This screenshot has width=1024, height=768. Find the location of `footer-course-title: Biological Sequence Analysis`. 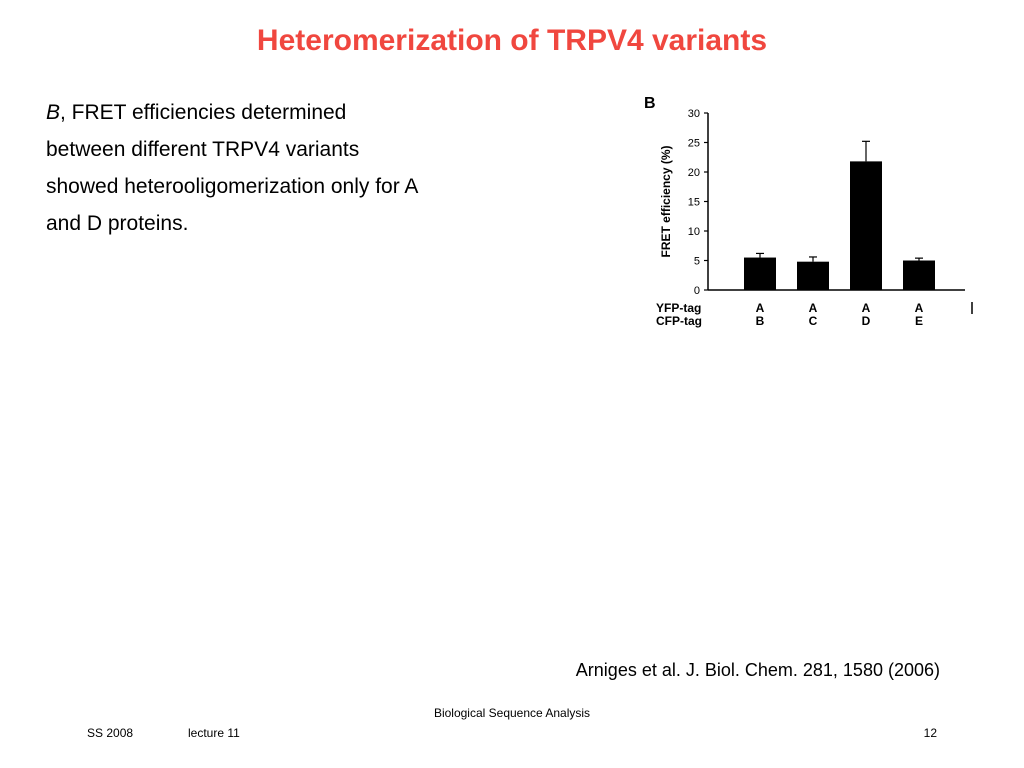

footer-course-title: Biological Sequence Analysis is located at coordinates (512, 713).